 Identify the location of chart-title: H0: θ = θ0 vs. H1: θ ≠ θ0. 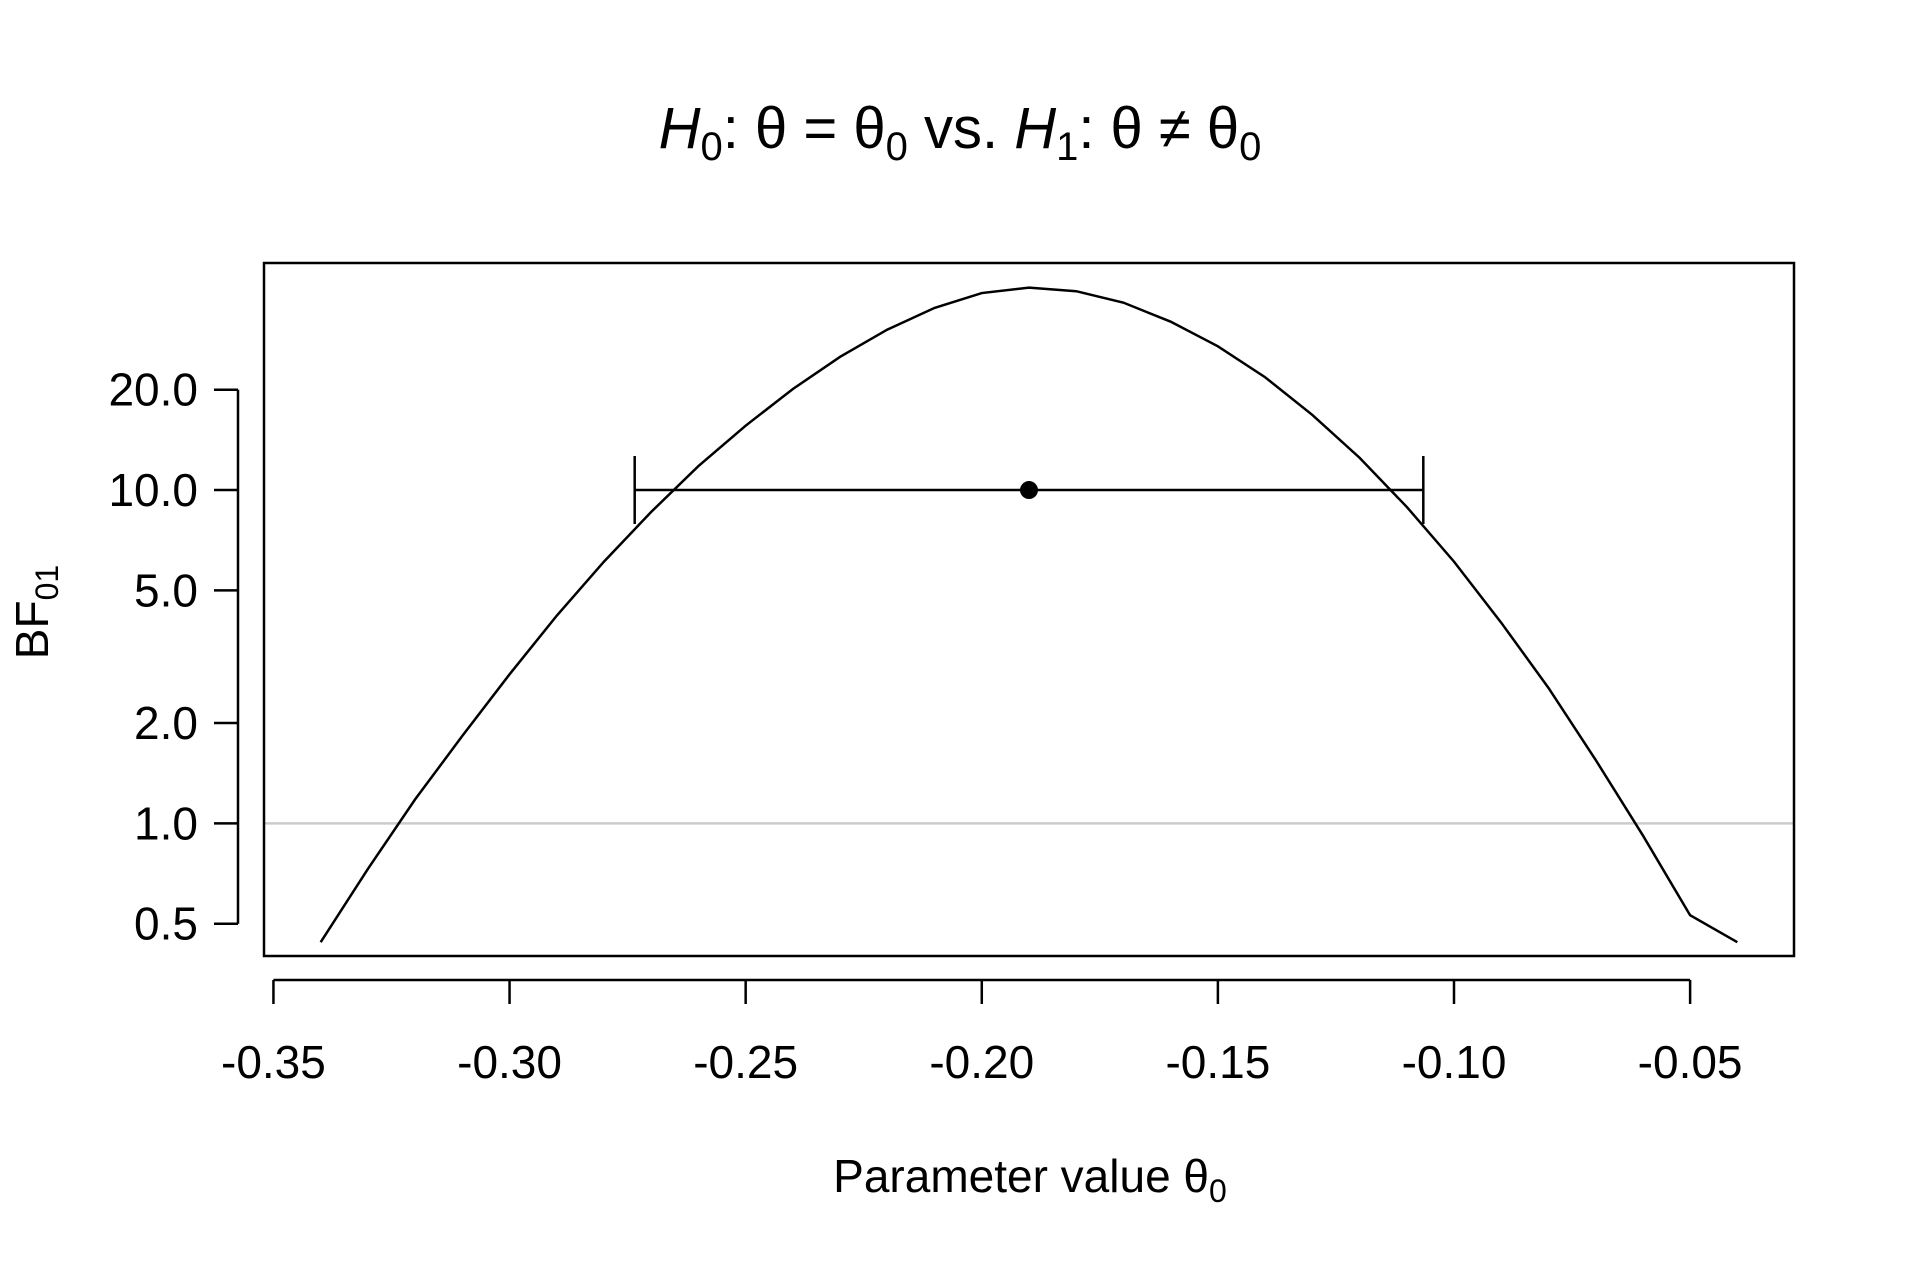
(960, 132).